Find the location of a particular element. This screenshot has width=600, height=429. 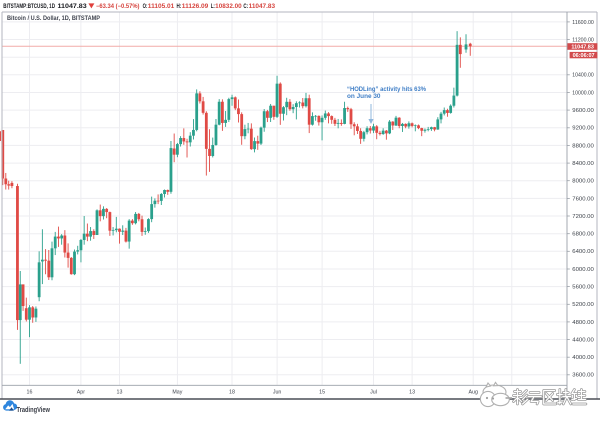

svg-text: −63.34 (−0.57%) is located at coordinates (118, 7).